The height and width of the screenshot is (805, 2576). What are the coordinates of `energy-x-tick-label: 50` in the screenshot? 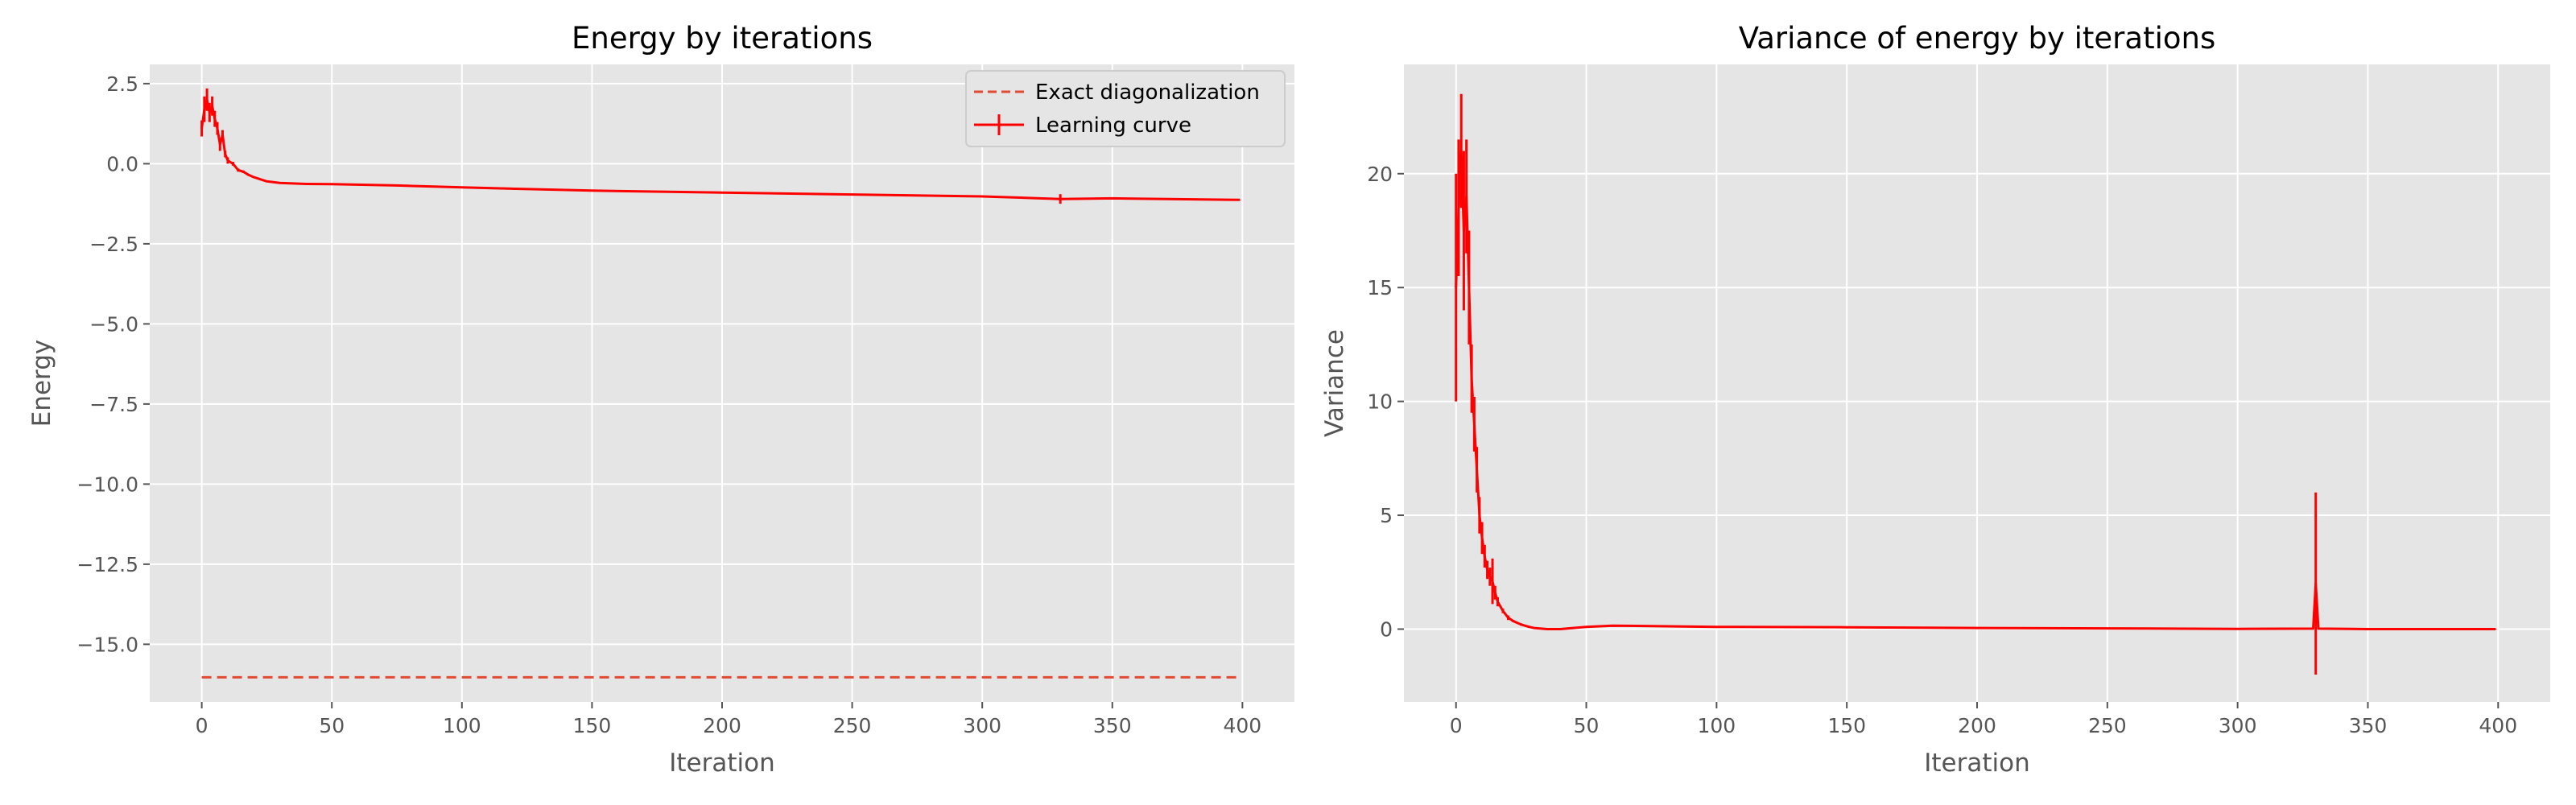 It's located at (332, 725).